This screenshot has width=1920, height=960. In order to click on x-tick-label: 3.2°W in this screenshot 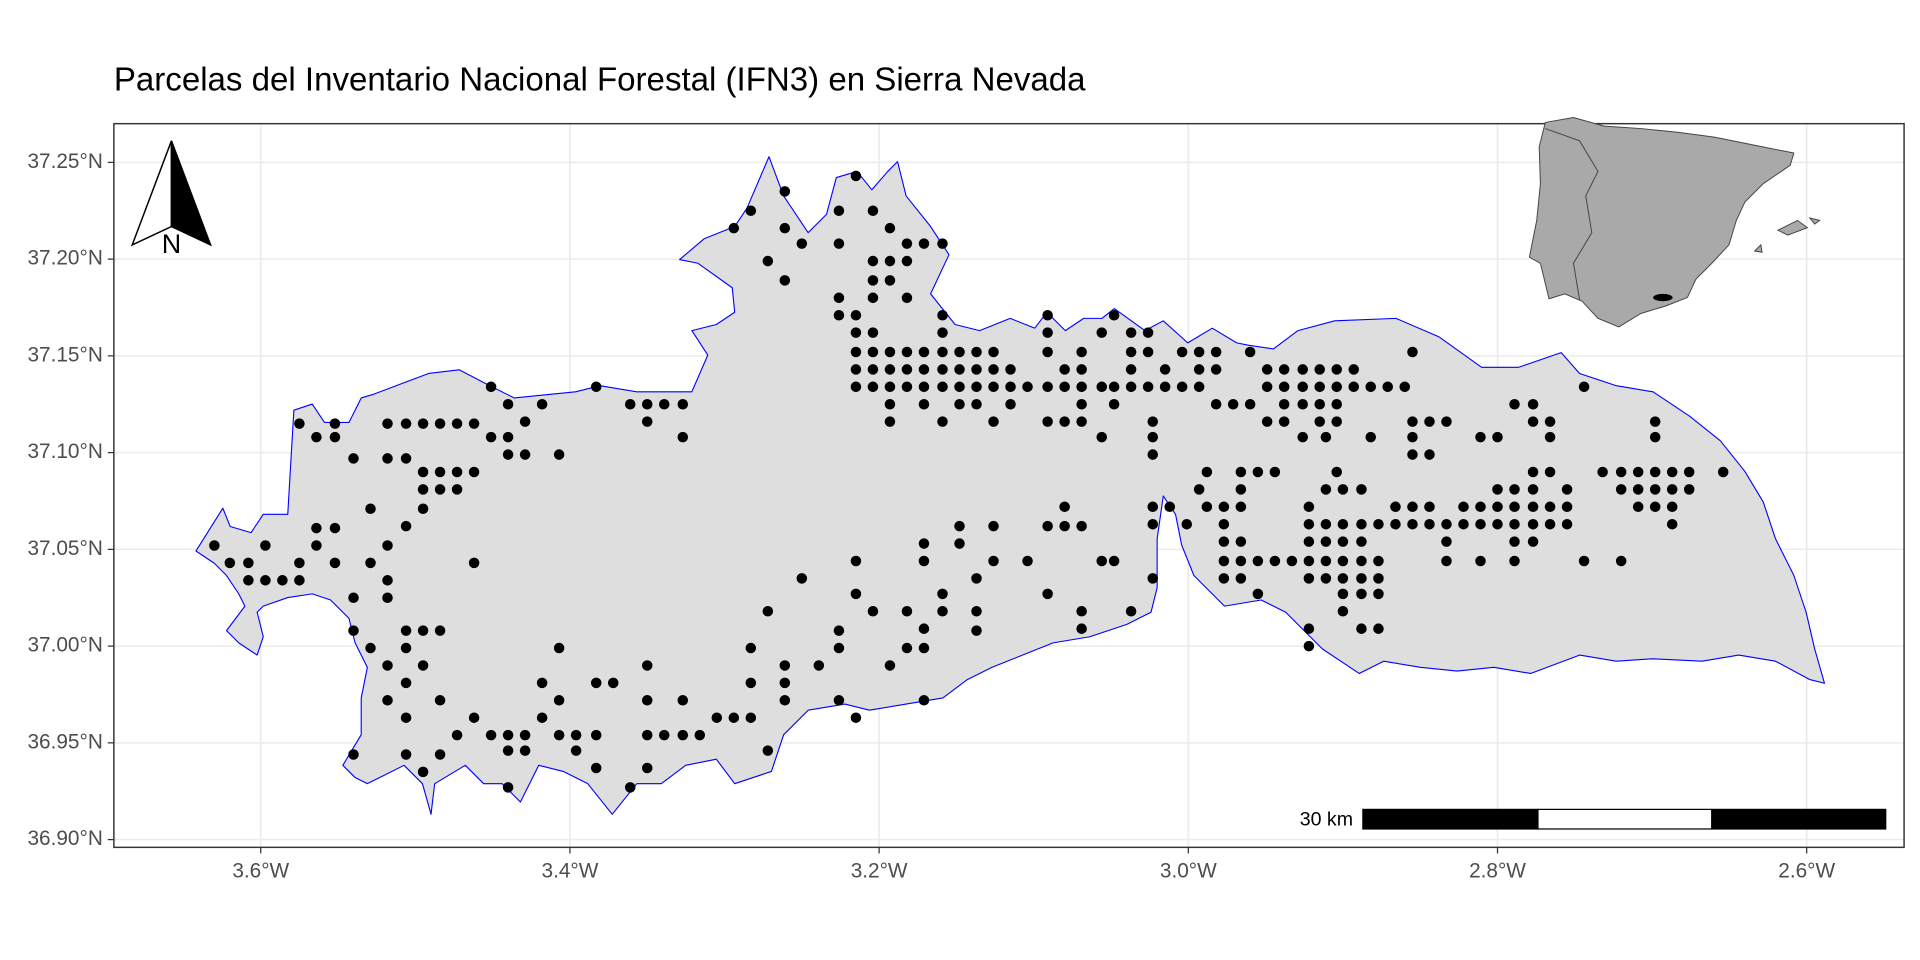, I will do `click(879, 870)`.